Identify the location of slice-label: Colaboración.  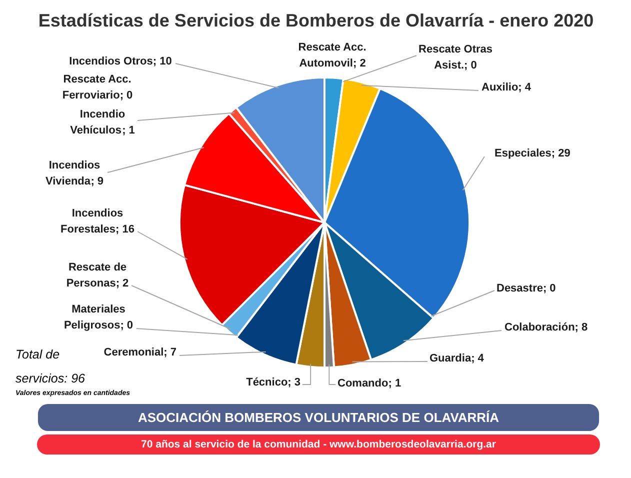
(540, 328).